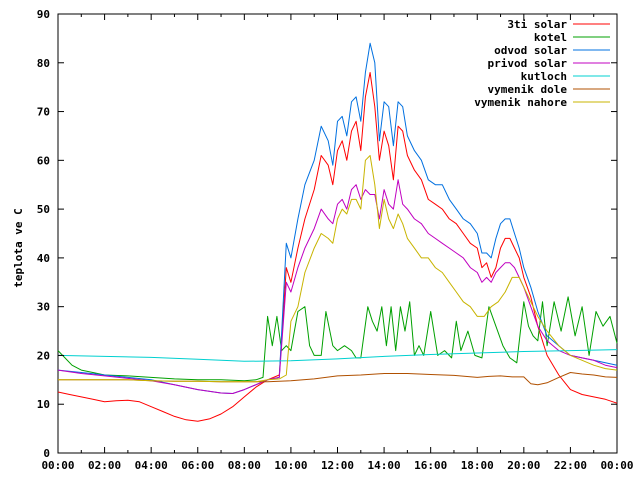 The image size is (640, 480). Describe the element at coordinates (43, 307) in the screenshot. I see `y-tick-label: 30` at that location.